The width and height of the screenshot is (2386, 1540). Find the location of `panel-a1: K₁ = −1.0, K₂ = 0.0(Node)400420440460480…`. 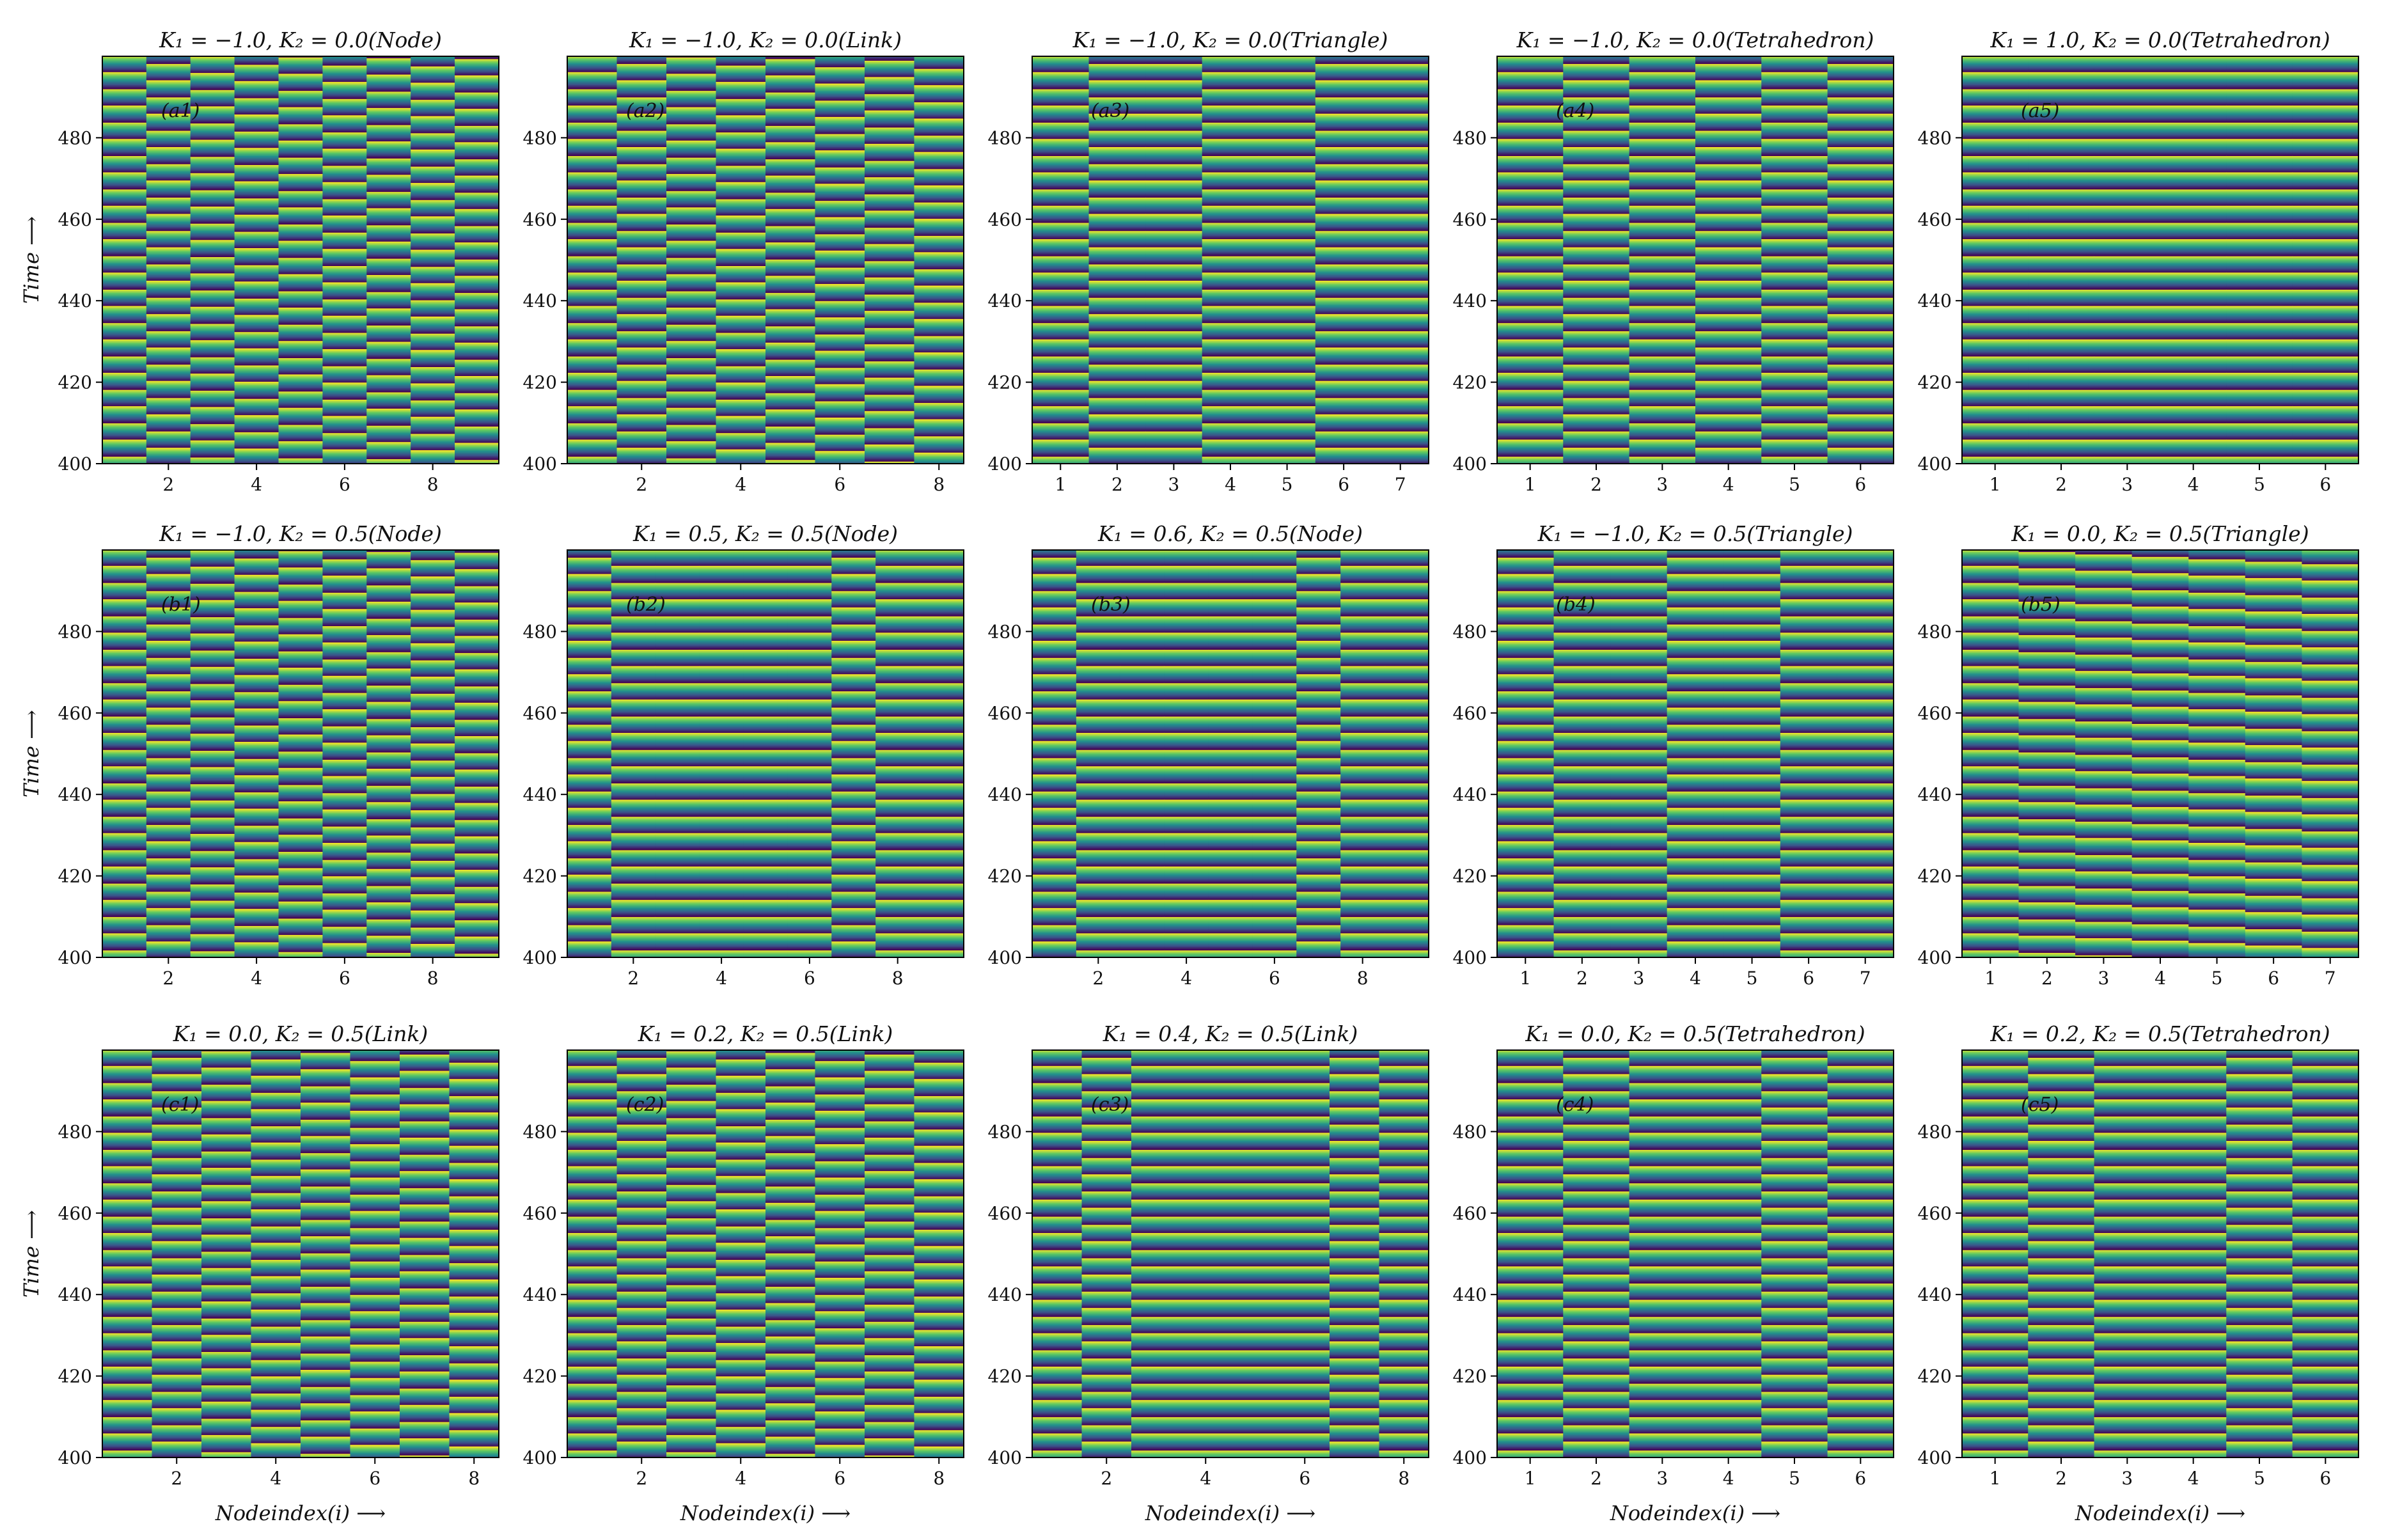

panel-a1: K₁ = −1.0, K₂ = 0.0(Node)400420440460480… is located at coordinates (259, 262).